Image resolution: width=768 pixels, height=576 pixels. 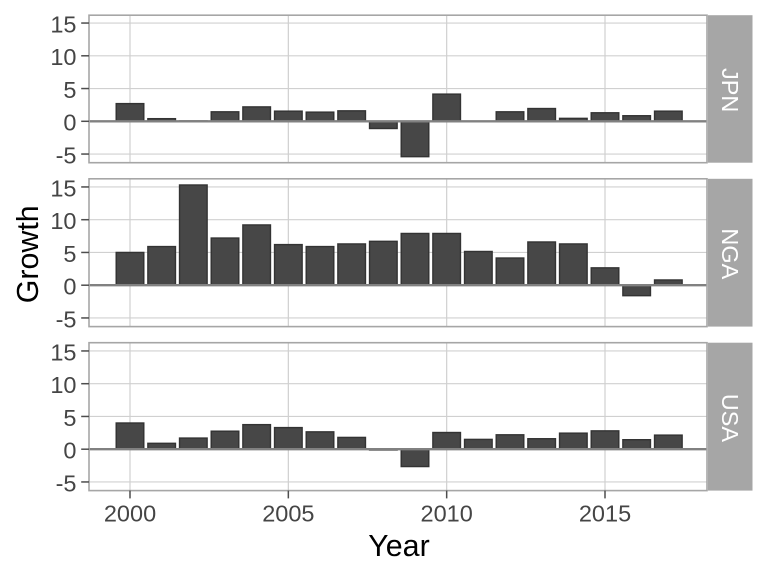 I want to click on svg-text: JPN, so click(x=730, y=90).